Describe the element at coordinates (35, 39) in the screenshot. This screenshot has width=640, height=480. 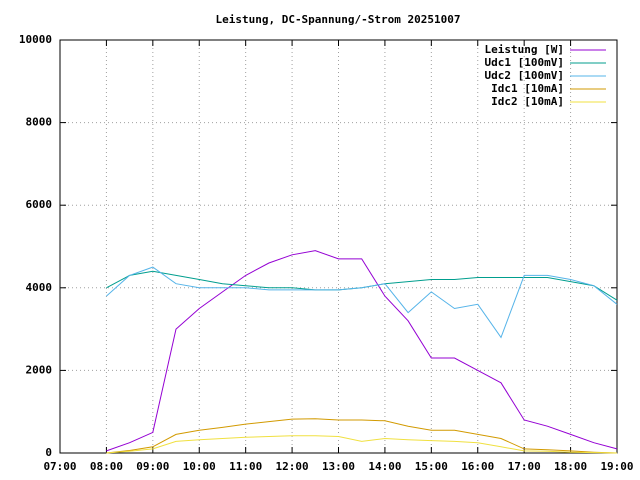
I see `y-tick-label: 10000` at that location.